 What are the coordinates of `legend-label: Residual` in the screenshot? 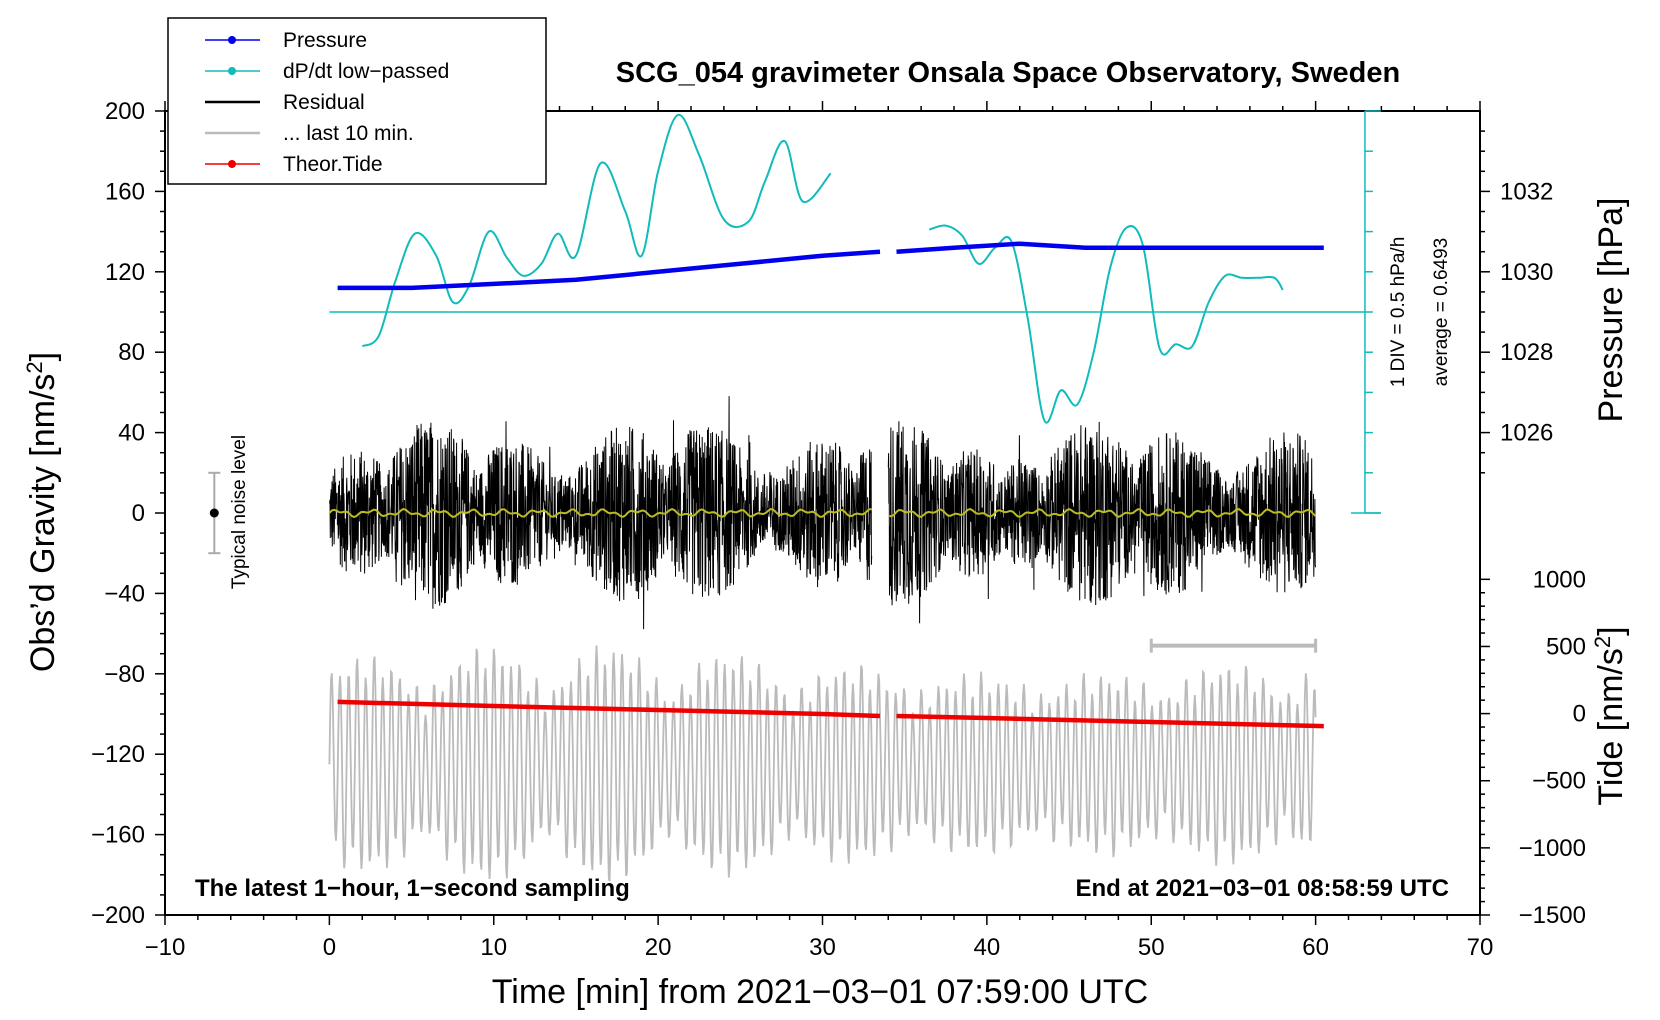 It's located at (324, 102).